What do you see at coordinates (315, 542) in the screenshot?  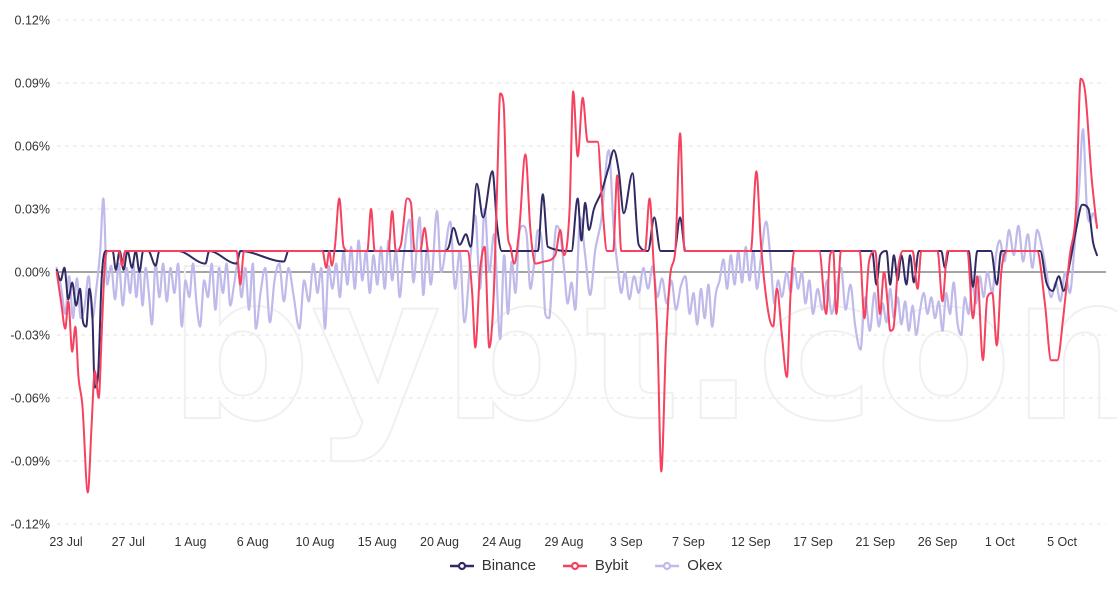 I see `x-axis-label: 10 Aug` at bounding box center [315, 542].